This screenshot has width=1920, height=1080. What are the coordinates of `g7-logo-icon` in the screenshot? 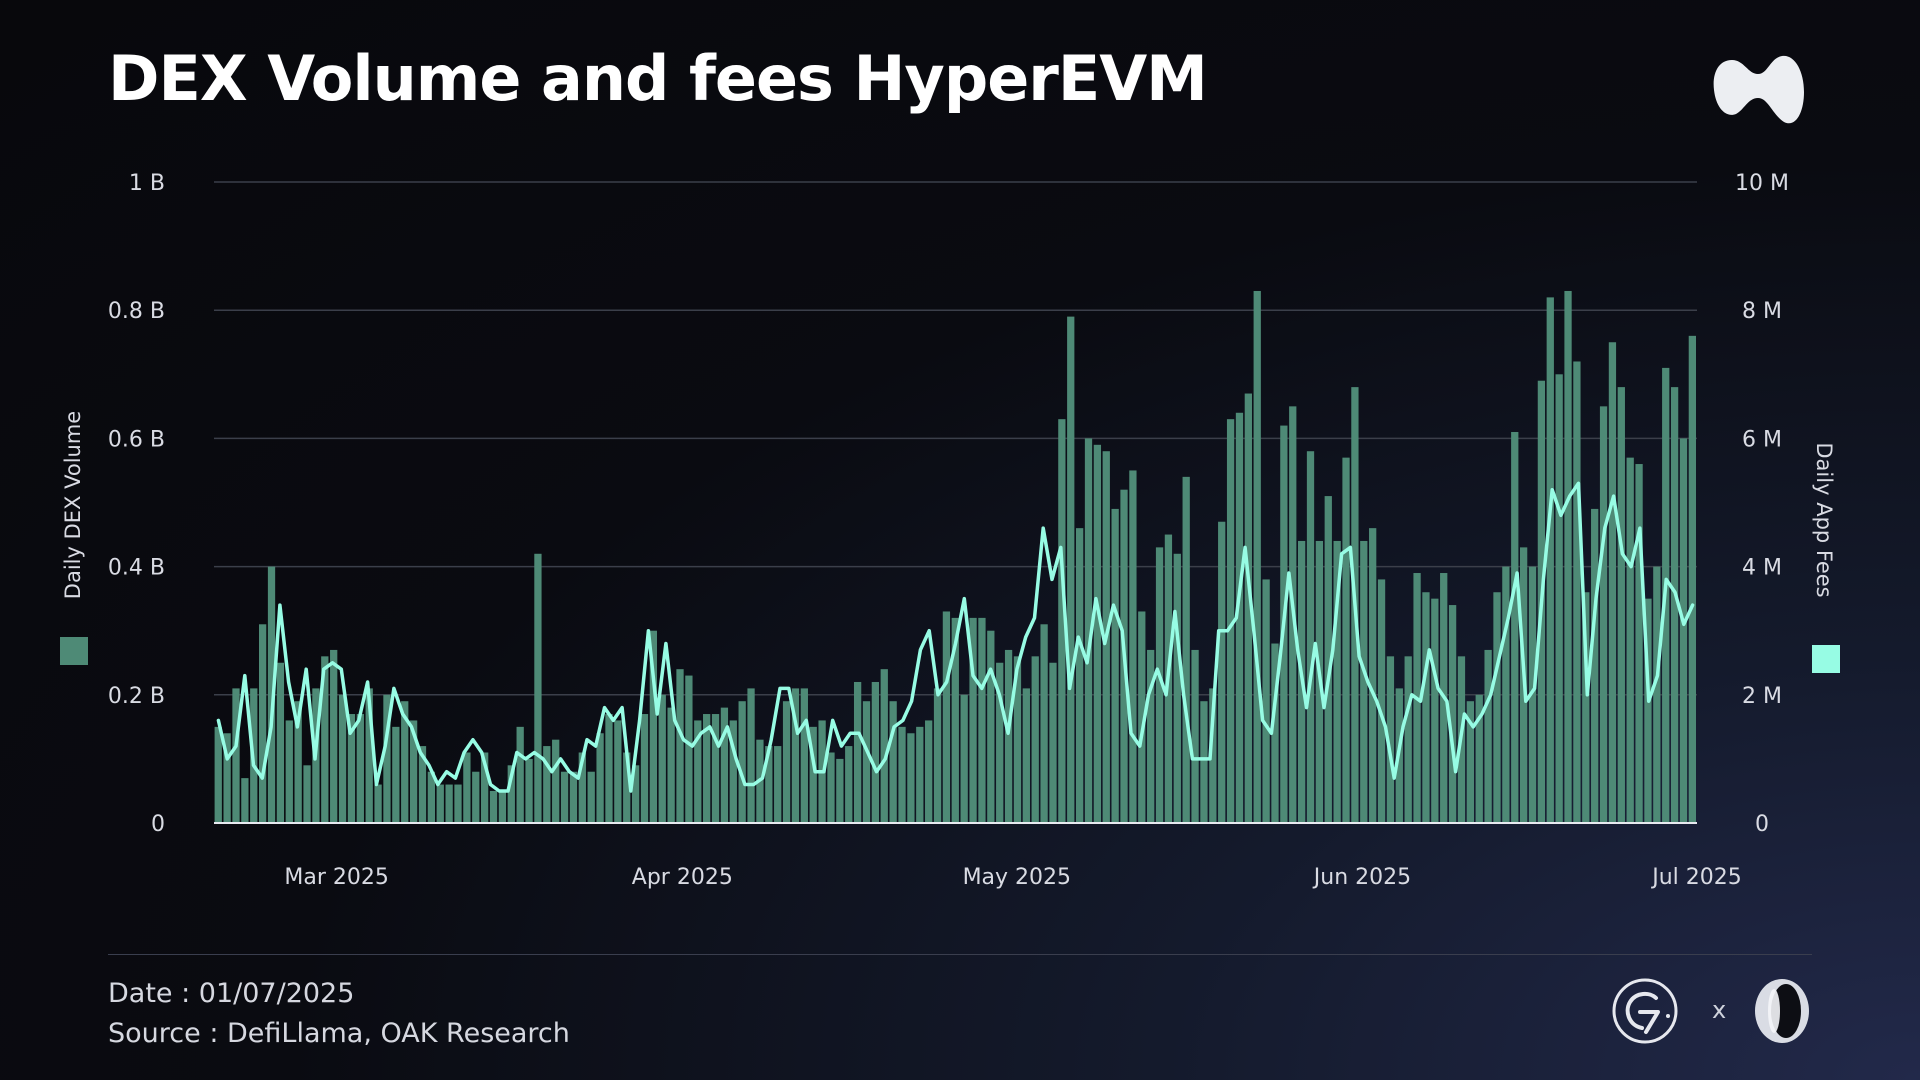 It's located at (1645, 1011).